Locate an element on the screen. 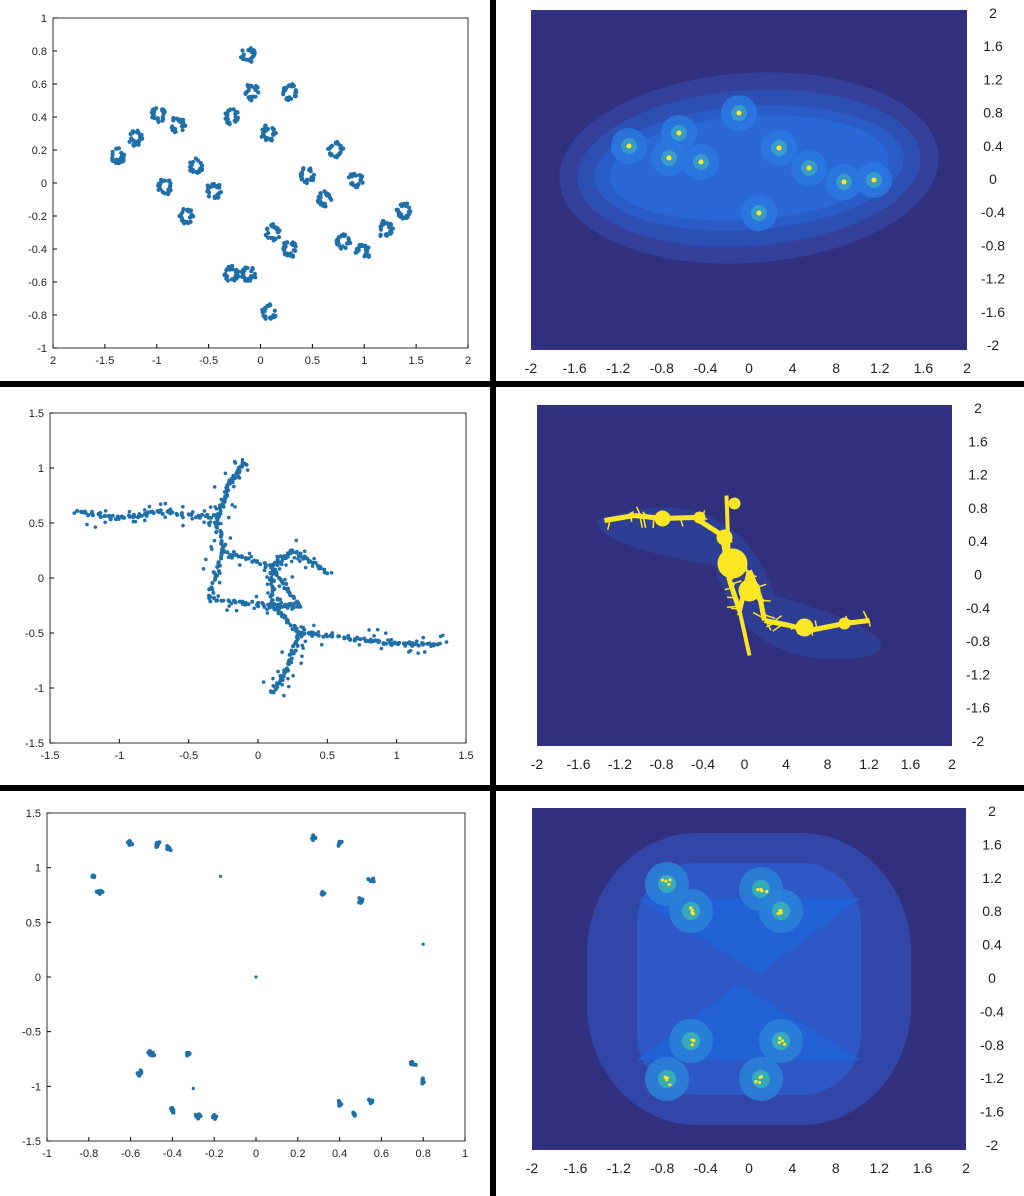 This screenshot has height=1196, width=1024. glow-center is located at coordinates (739, 113).